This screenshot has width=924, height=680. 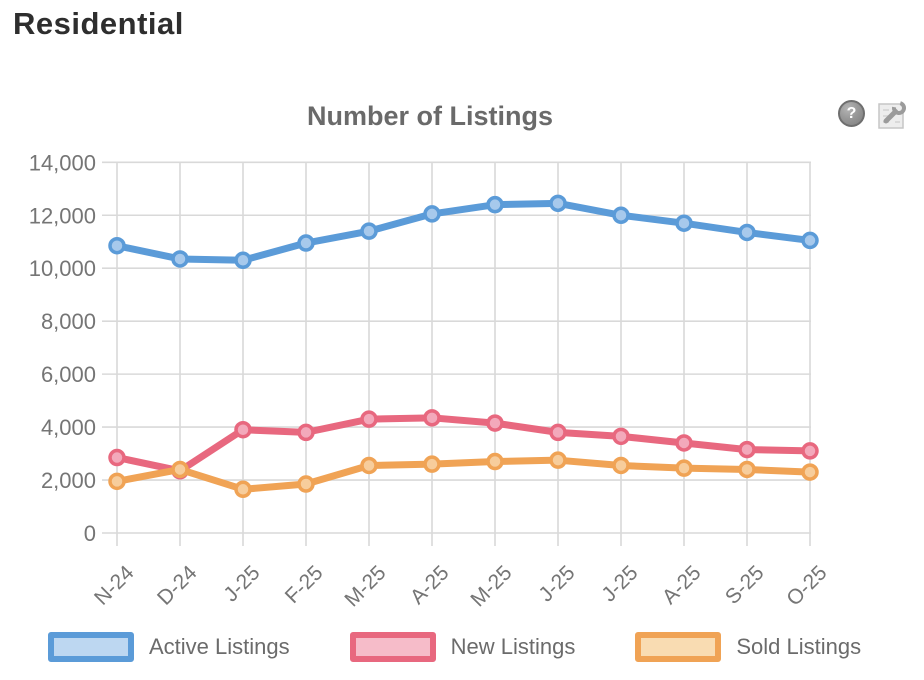 What do you see at coordinates (392, 647) in the screenshot?
I see `new-listings-swatch-icon` at bounding box center [392, 647].